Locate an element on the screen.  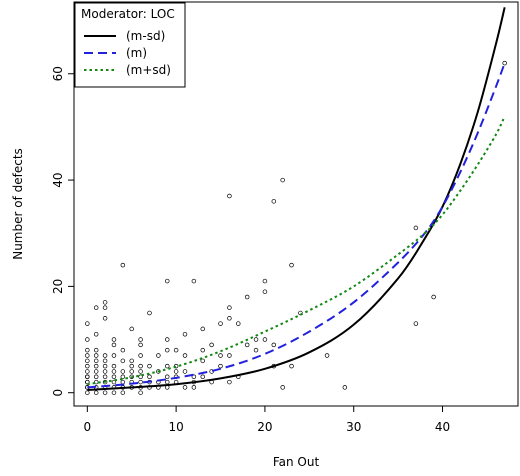
x-axis: 0 10 20 30 40 is located at coordinates (266, 420).